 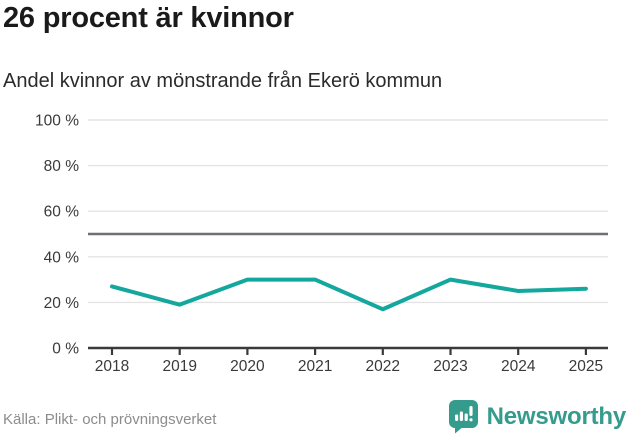 What do you see at coordinates (62, 212) in the screenshot?
I see `y-tick-label: 60 %` at bounding box center [62, 212].